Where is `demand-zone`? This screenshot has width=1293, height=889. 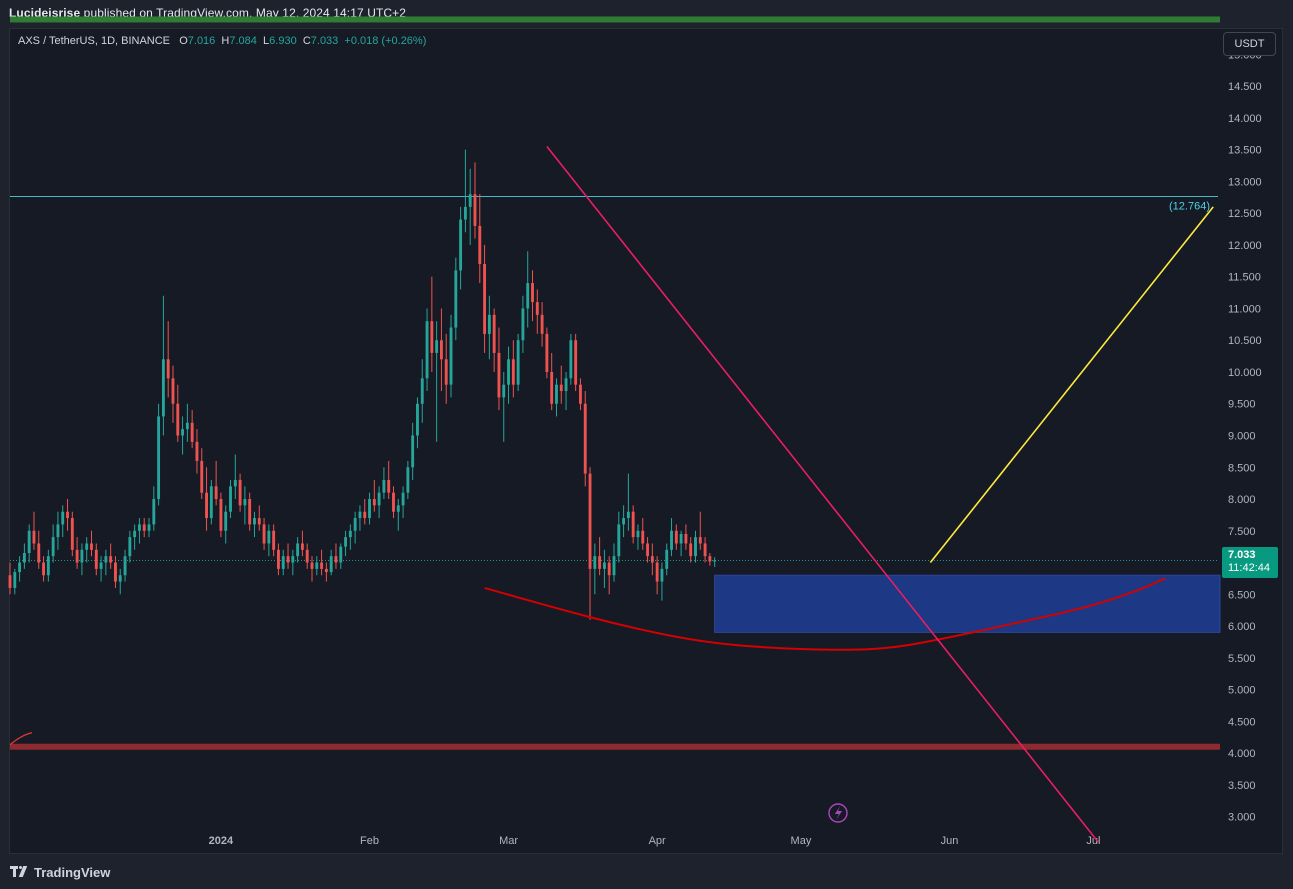 demand-zone is located at coordinates (967, 603).